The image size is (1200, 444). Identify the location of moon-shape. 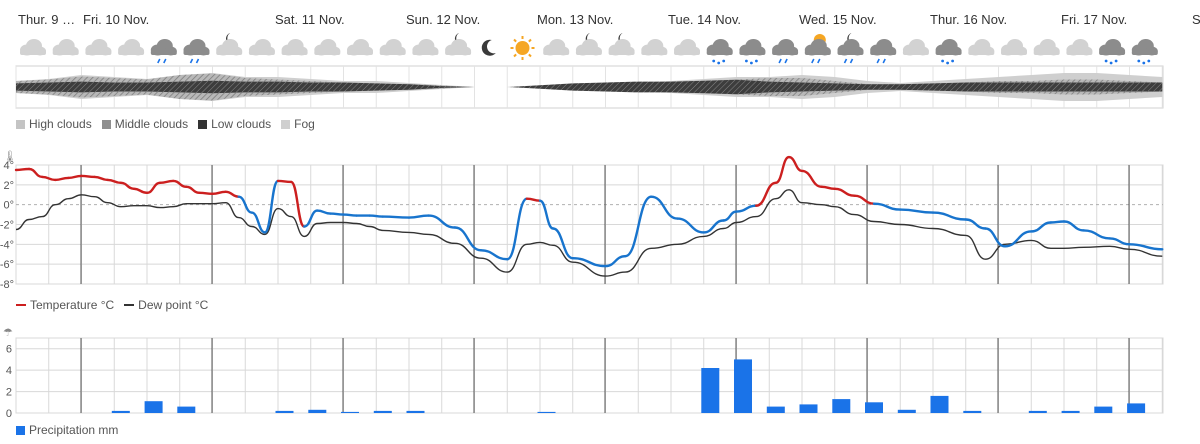
(488, 47).